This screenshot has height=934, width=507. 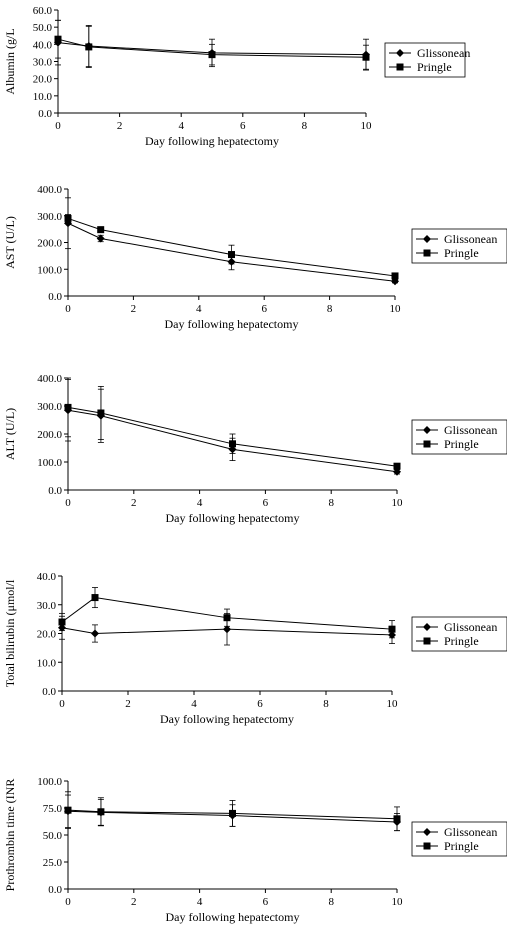 I want to click on y-tick-label: 50.0, so click(x=53, y=836).